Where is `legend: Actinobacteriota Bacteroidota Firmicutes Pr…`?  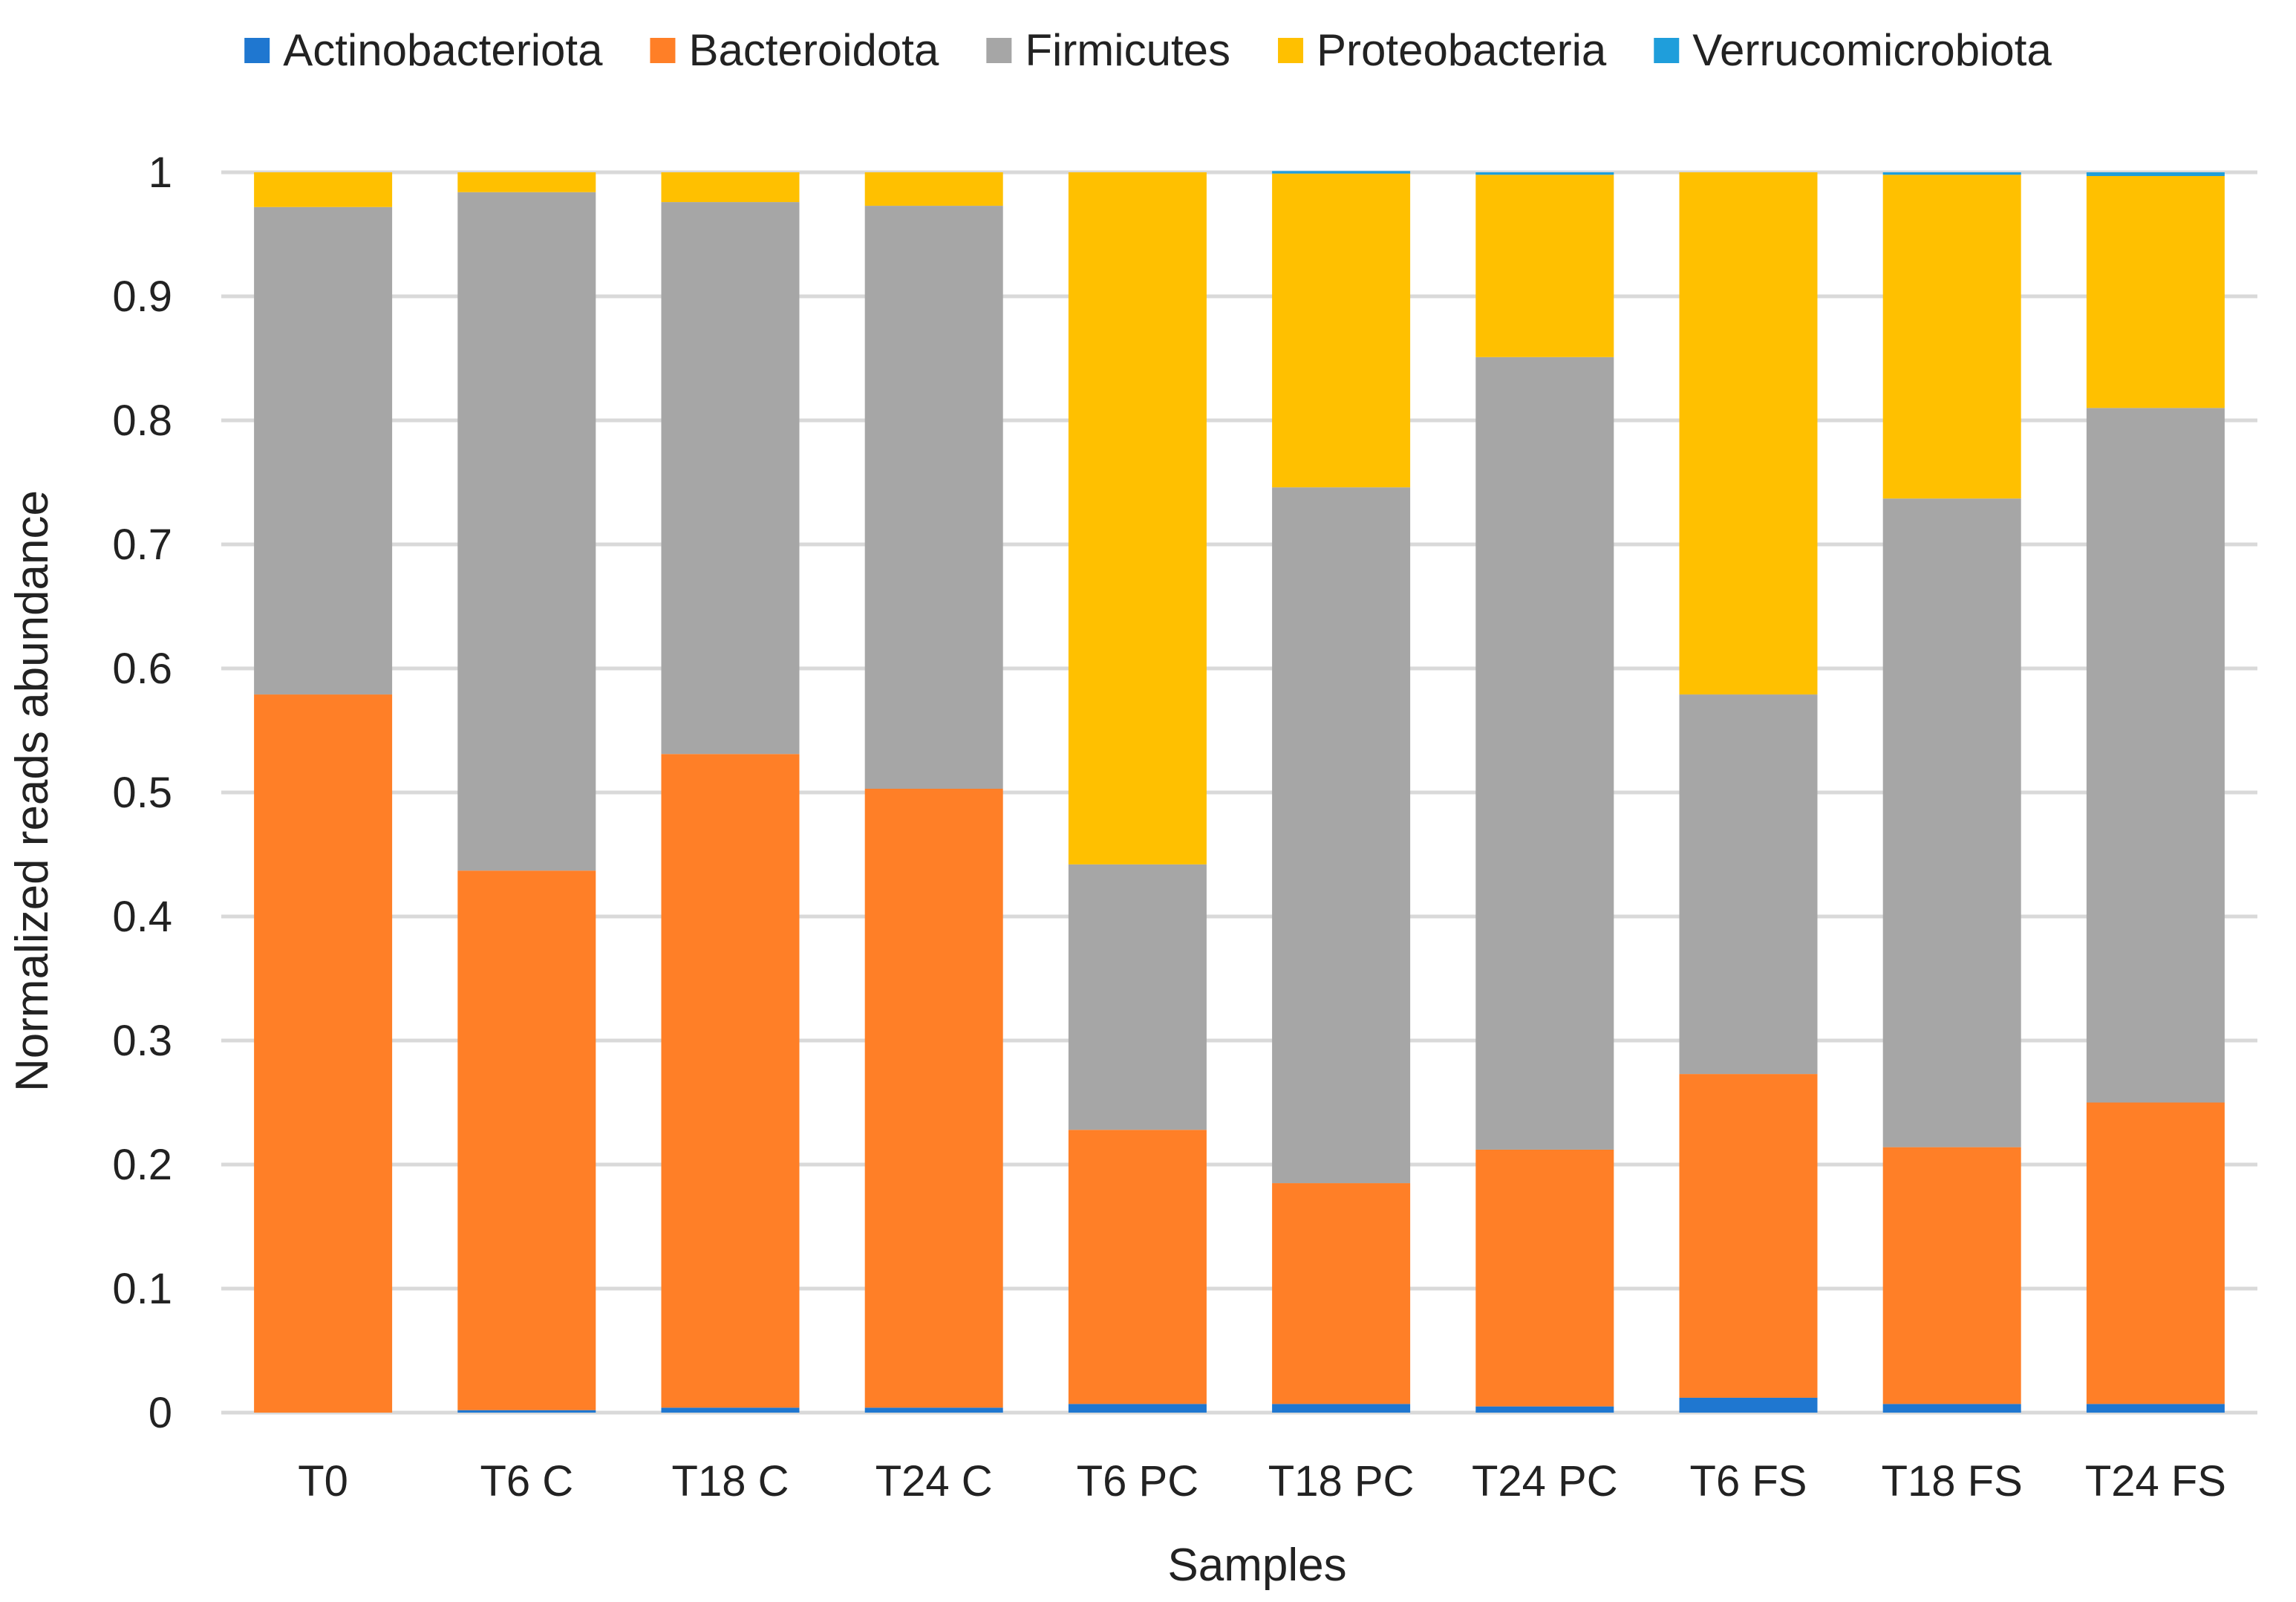 legend: Actinobacteriota Bacteroidota Firmicutes Pr… is located at coordinates (1148, 50).